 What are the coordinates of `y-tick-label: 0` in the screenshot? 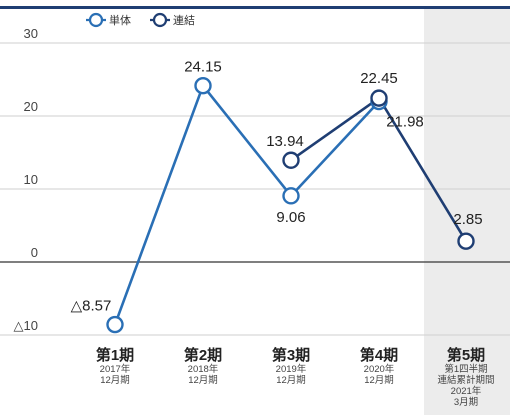 It's located at (34, 252).